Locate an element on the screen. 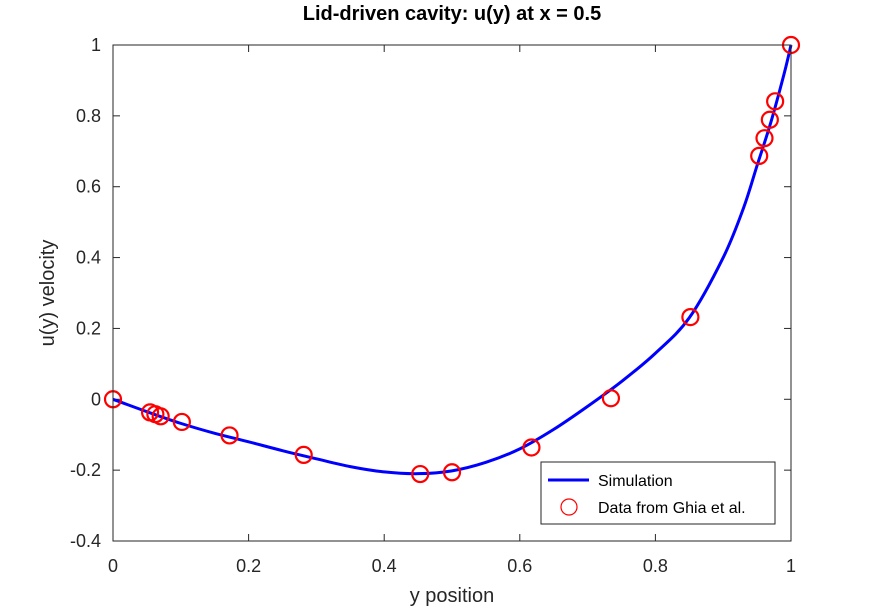  x-axis-label: y position is located at coordinates (452, 596).